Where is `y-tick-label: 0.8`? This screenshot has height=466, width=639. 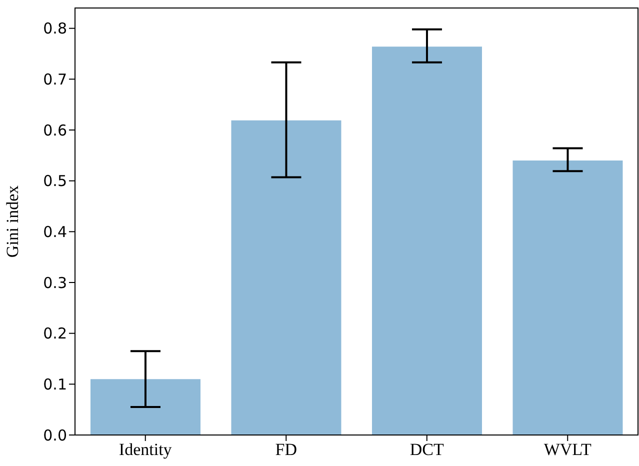
y-tick-label: 0.8 is located at coordinates (55, 29).